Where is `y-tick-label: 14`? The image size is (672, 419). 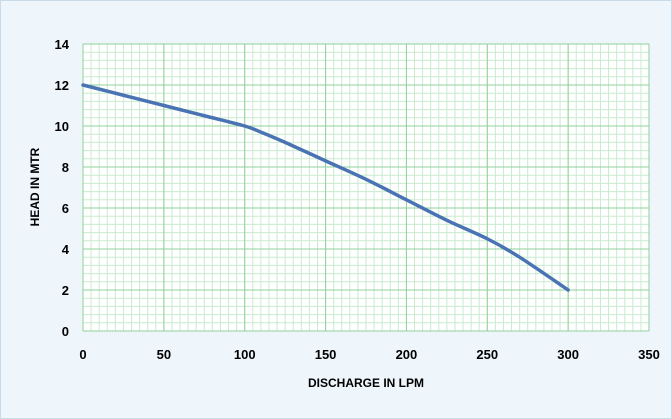 y-tick-label: 14 is located at coordinates (62, 44).